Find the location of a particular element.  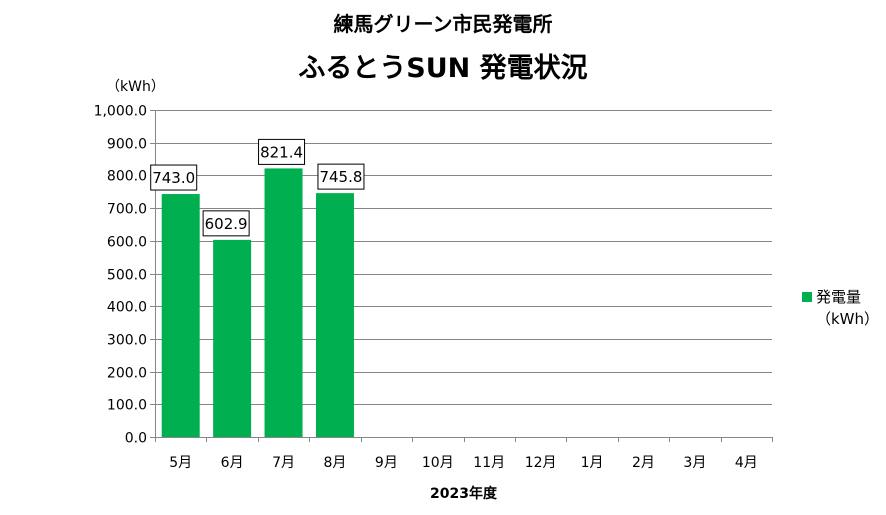

x-tick-label: 3月 is located at coordinates (694, 463).